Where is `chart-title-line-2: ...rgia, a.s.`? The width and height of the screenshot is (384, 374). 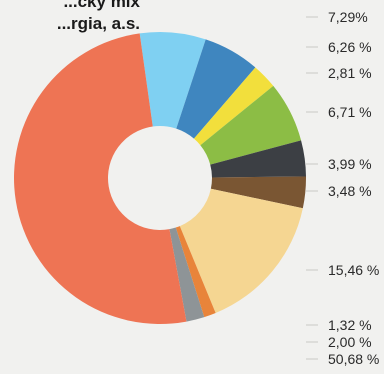
chart-title-line-2: ...rgia, a.s. is located at coordinates (98, 23).